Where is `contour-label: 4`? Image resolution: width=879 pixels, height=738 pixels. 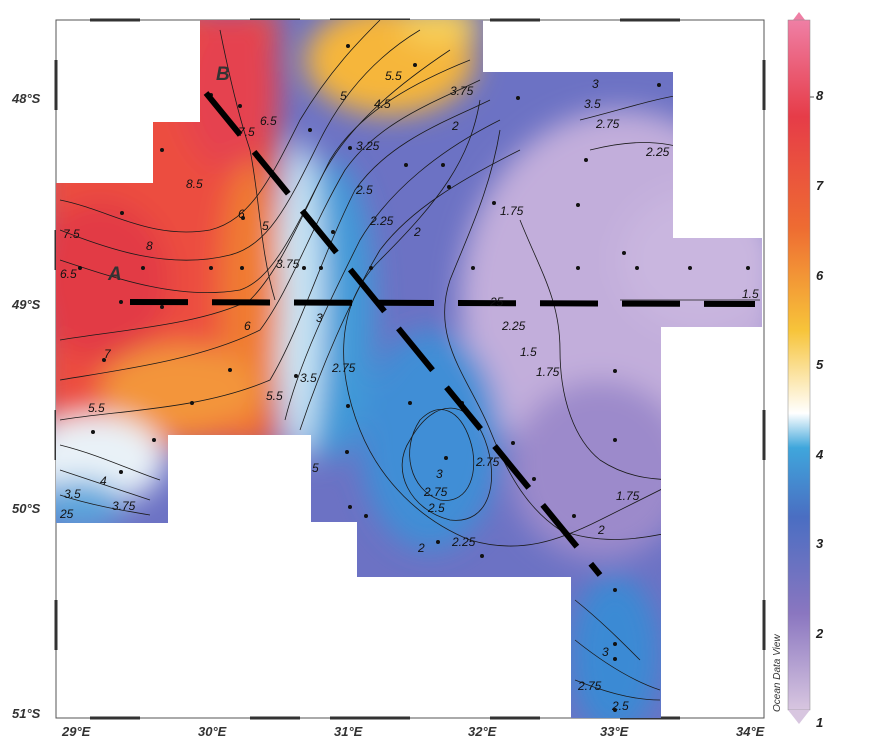
contour-label: 4 is located at coordinates (103, 481).